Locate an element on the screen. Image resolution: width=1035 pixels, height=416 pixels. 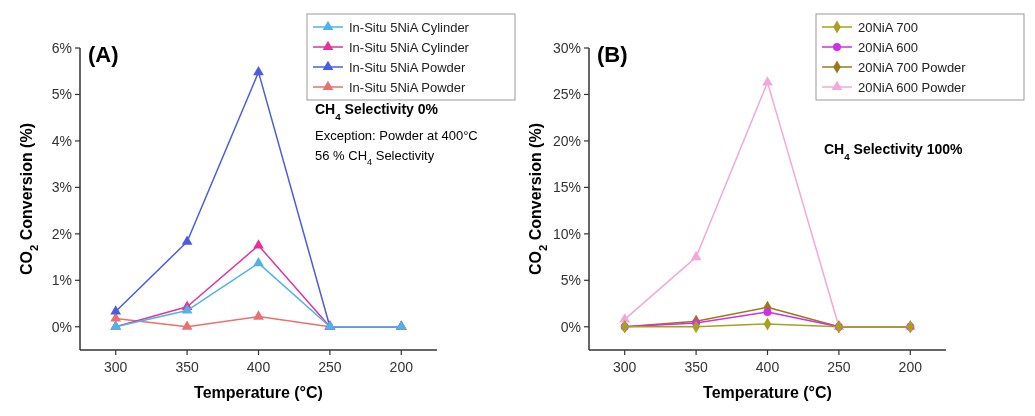
y-tick-label: 6% is located at coordinates (61, 47).